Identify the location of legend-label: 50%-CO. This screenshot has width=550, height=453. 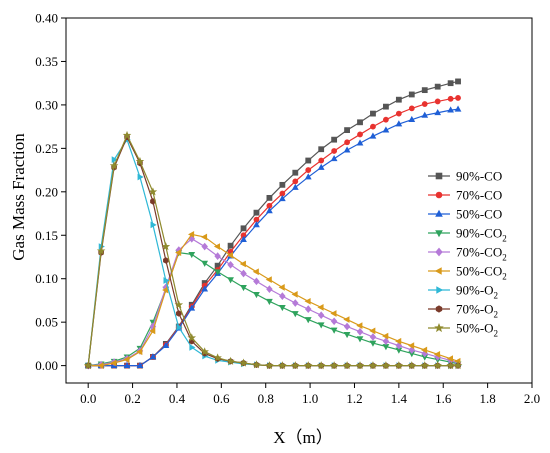
(479, 214).